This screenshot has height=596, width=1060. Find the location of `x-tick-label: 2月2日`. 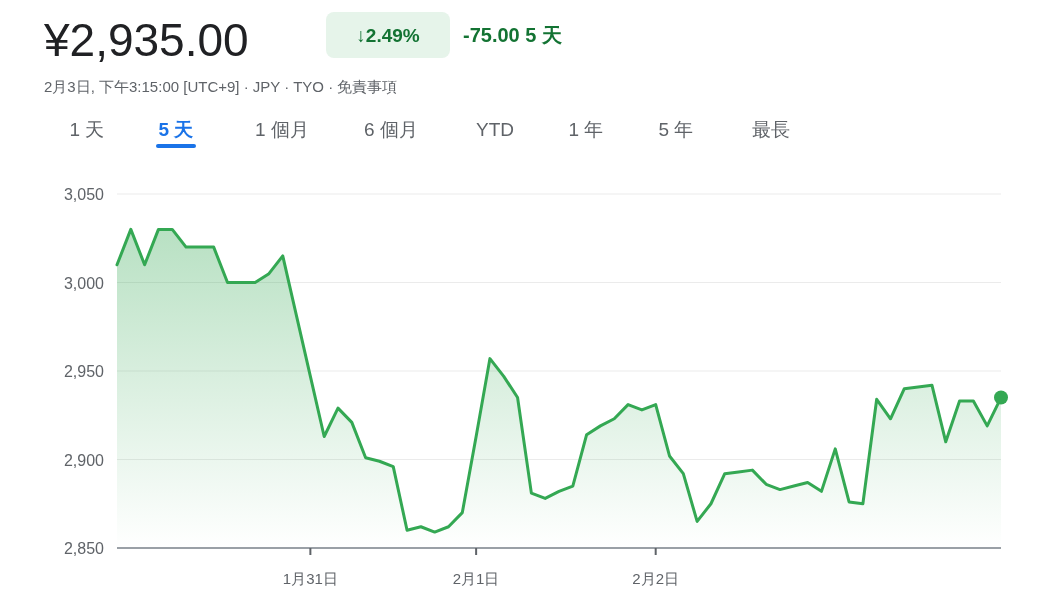

x-tick-label: 2月2日 is located at coordinates (656, 578).